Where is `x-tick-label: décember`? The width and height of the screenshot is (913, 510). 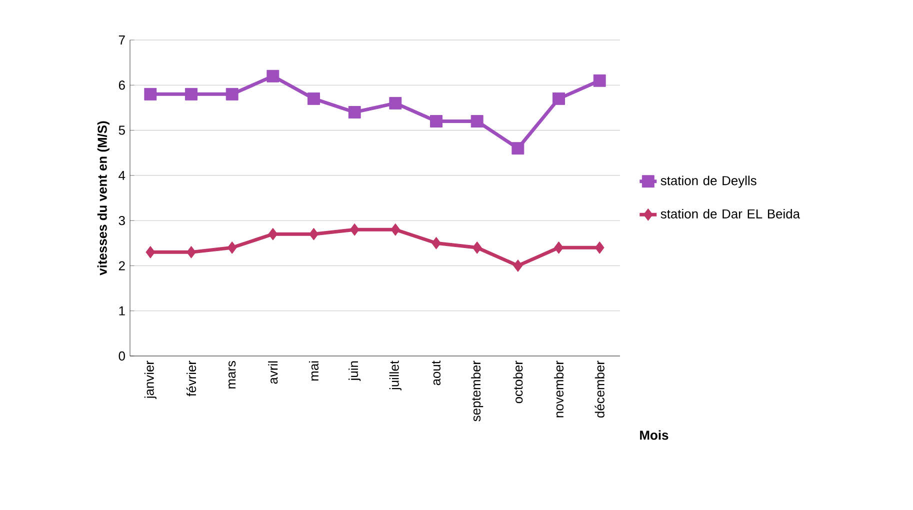 x-tick-label: décember is located at coordinates (599, 389).